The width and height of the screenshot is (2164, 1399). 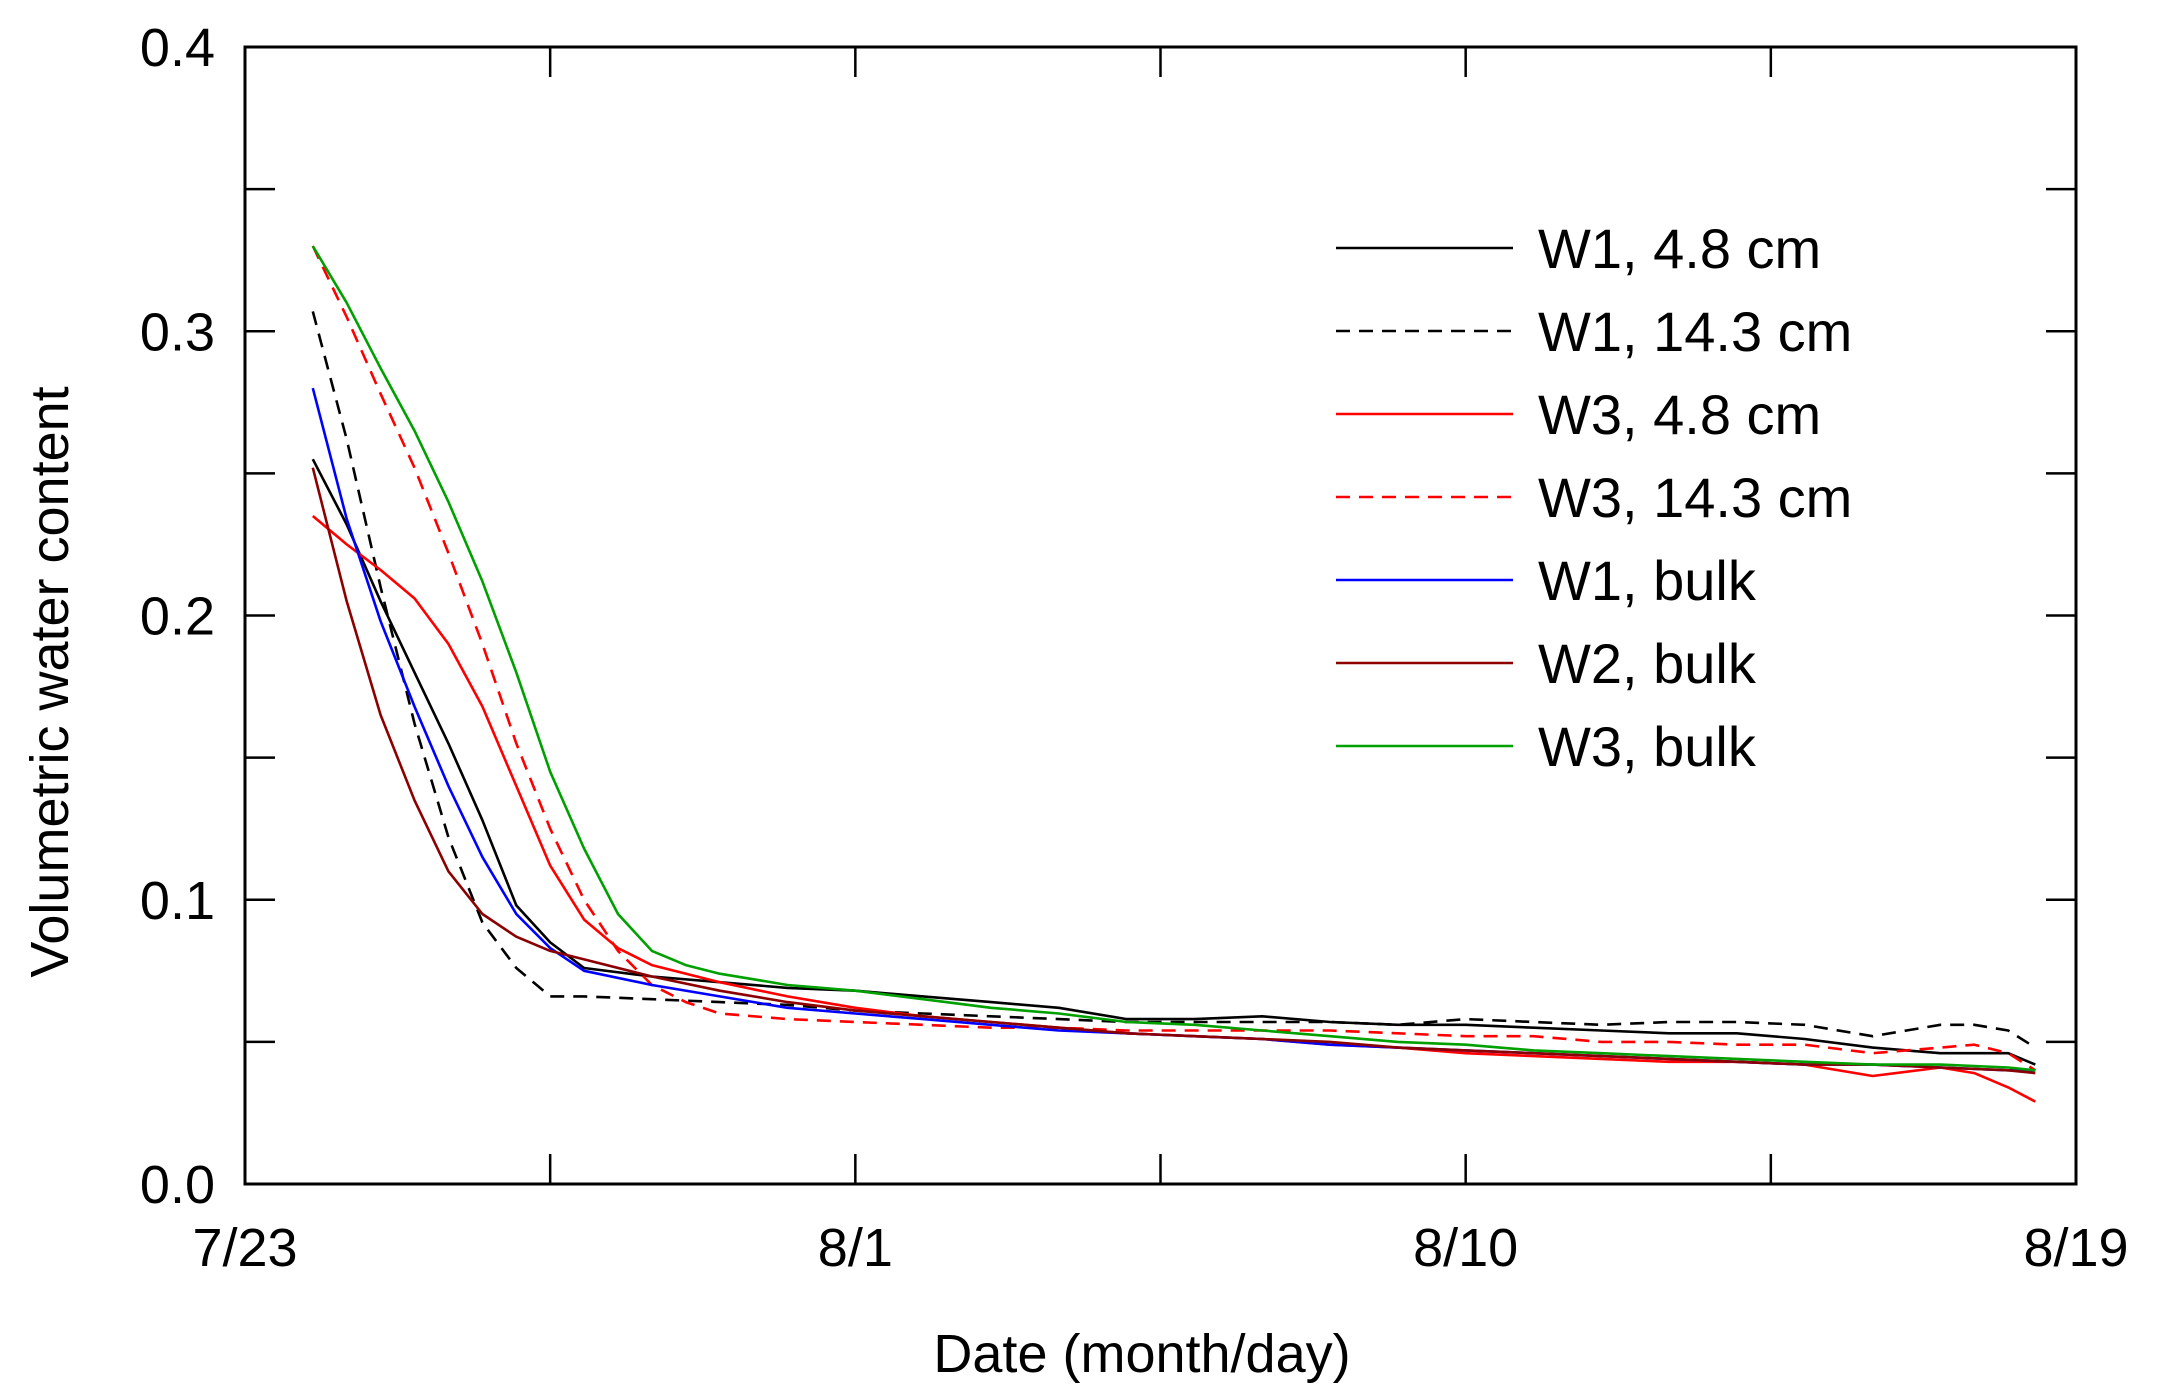 I want to click on y-tick-label: 0.2, so click(x=177, y=617).